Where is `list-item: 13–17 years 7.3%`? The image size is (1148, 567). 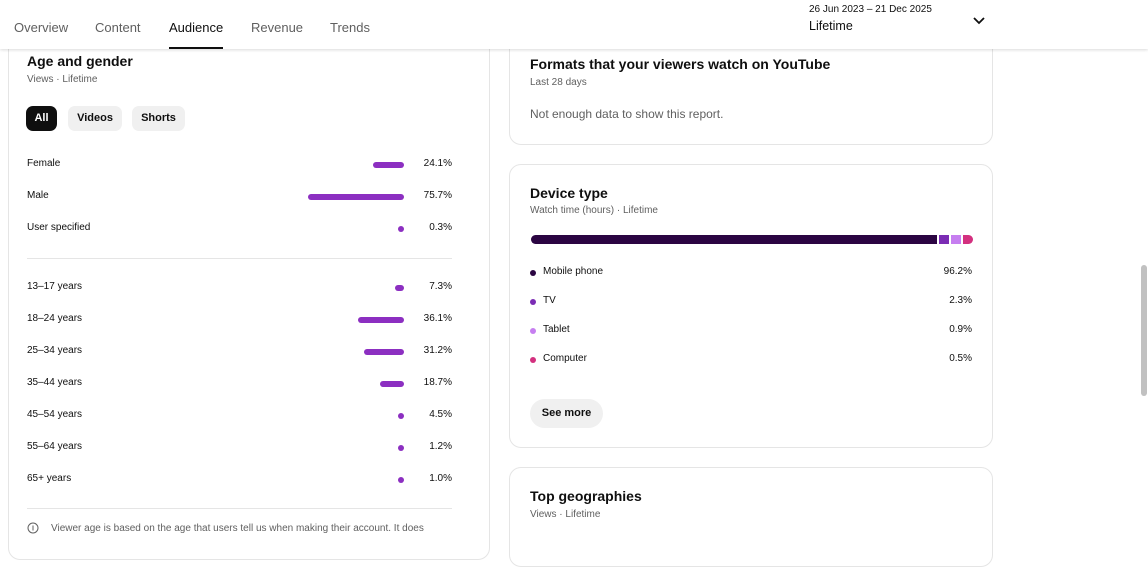 list-item: 13–17 years 7.3% is located at coordinates (239, 288).